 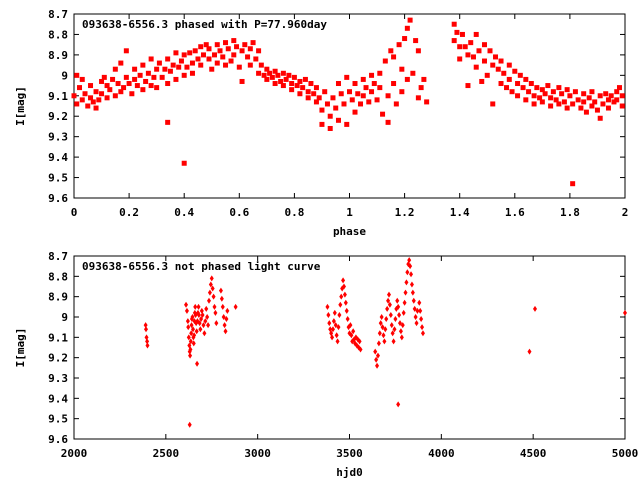 What do you see at coordinates (201, 266) in the screenshot?
I see `unphased-plot-title: 093638-6556.3 not phased light curve` at bounding box center [201, 266].